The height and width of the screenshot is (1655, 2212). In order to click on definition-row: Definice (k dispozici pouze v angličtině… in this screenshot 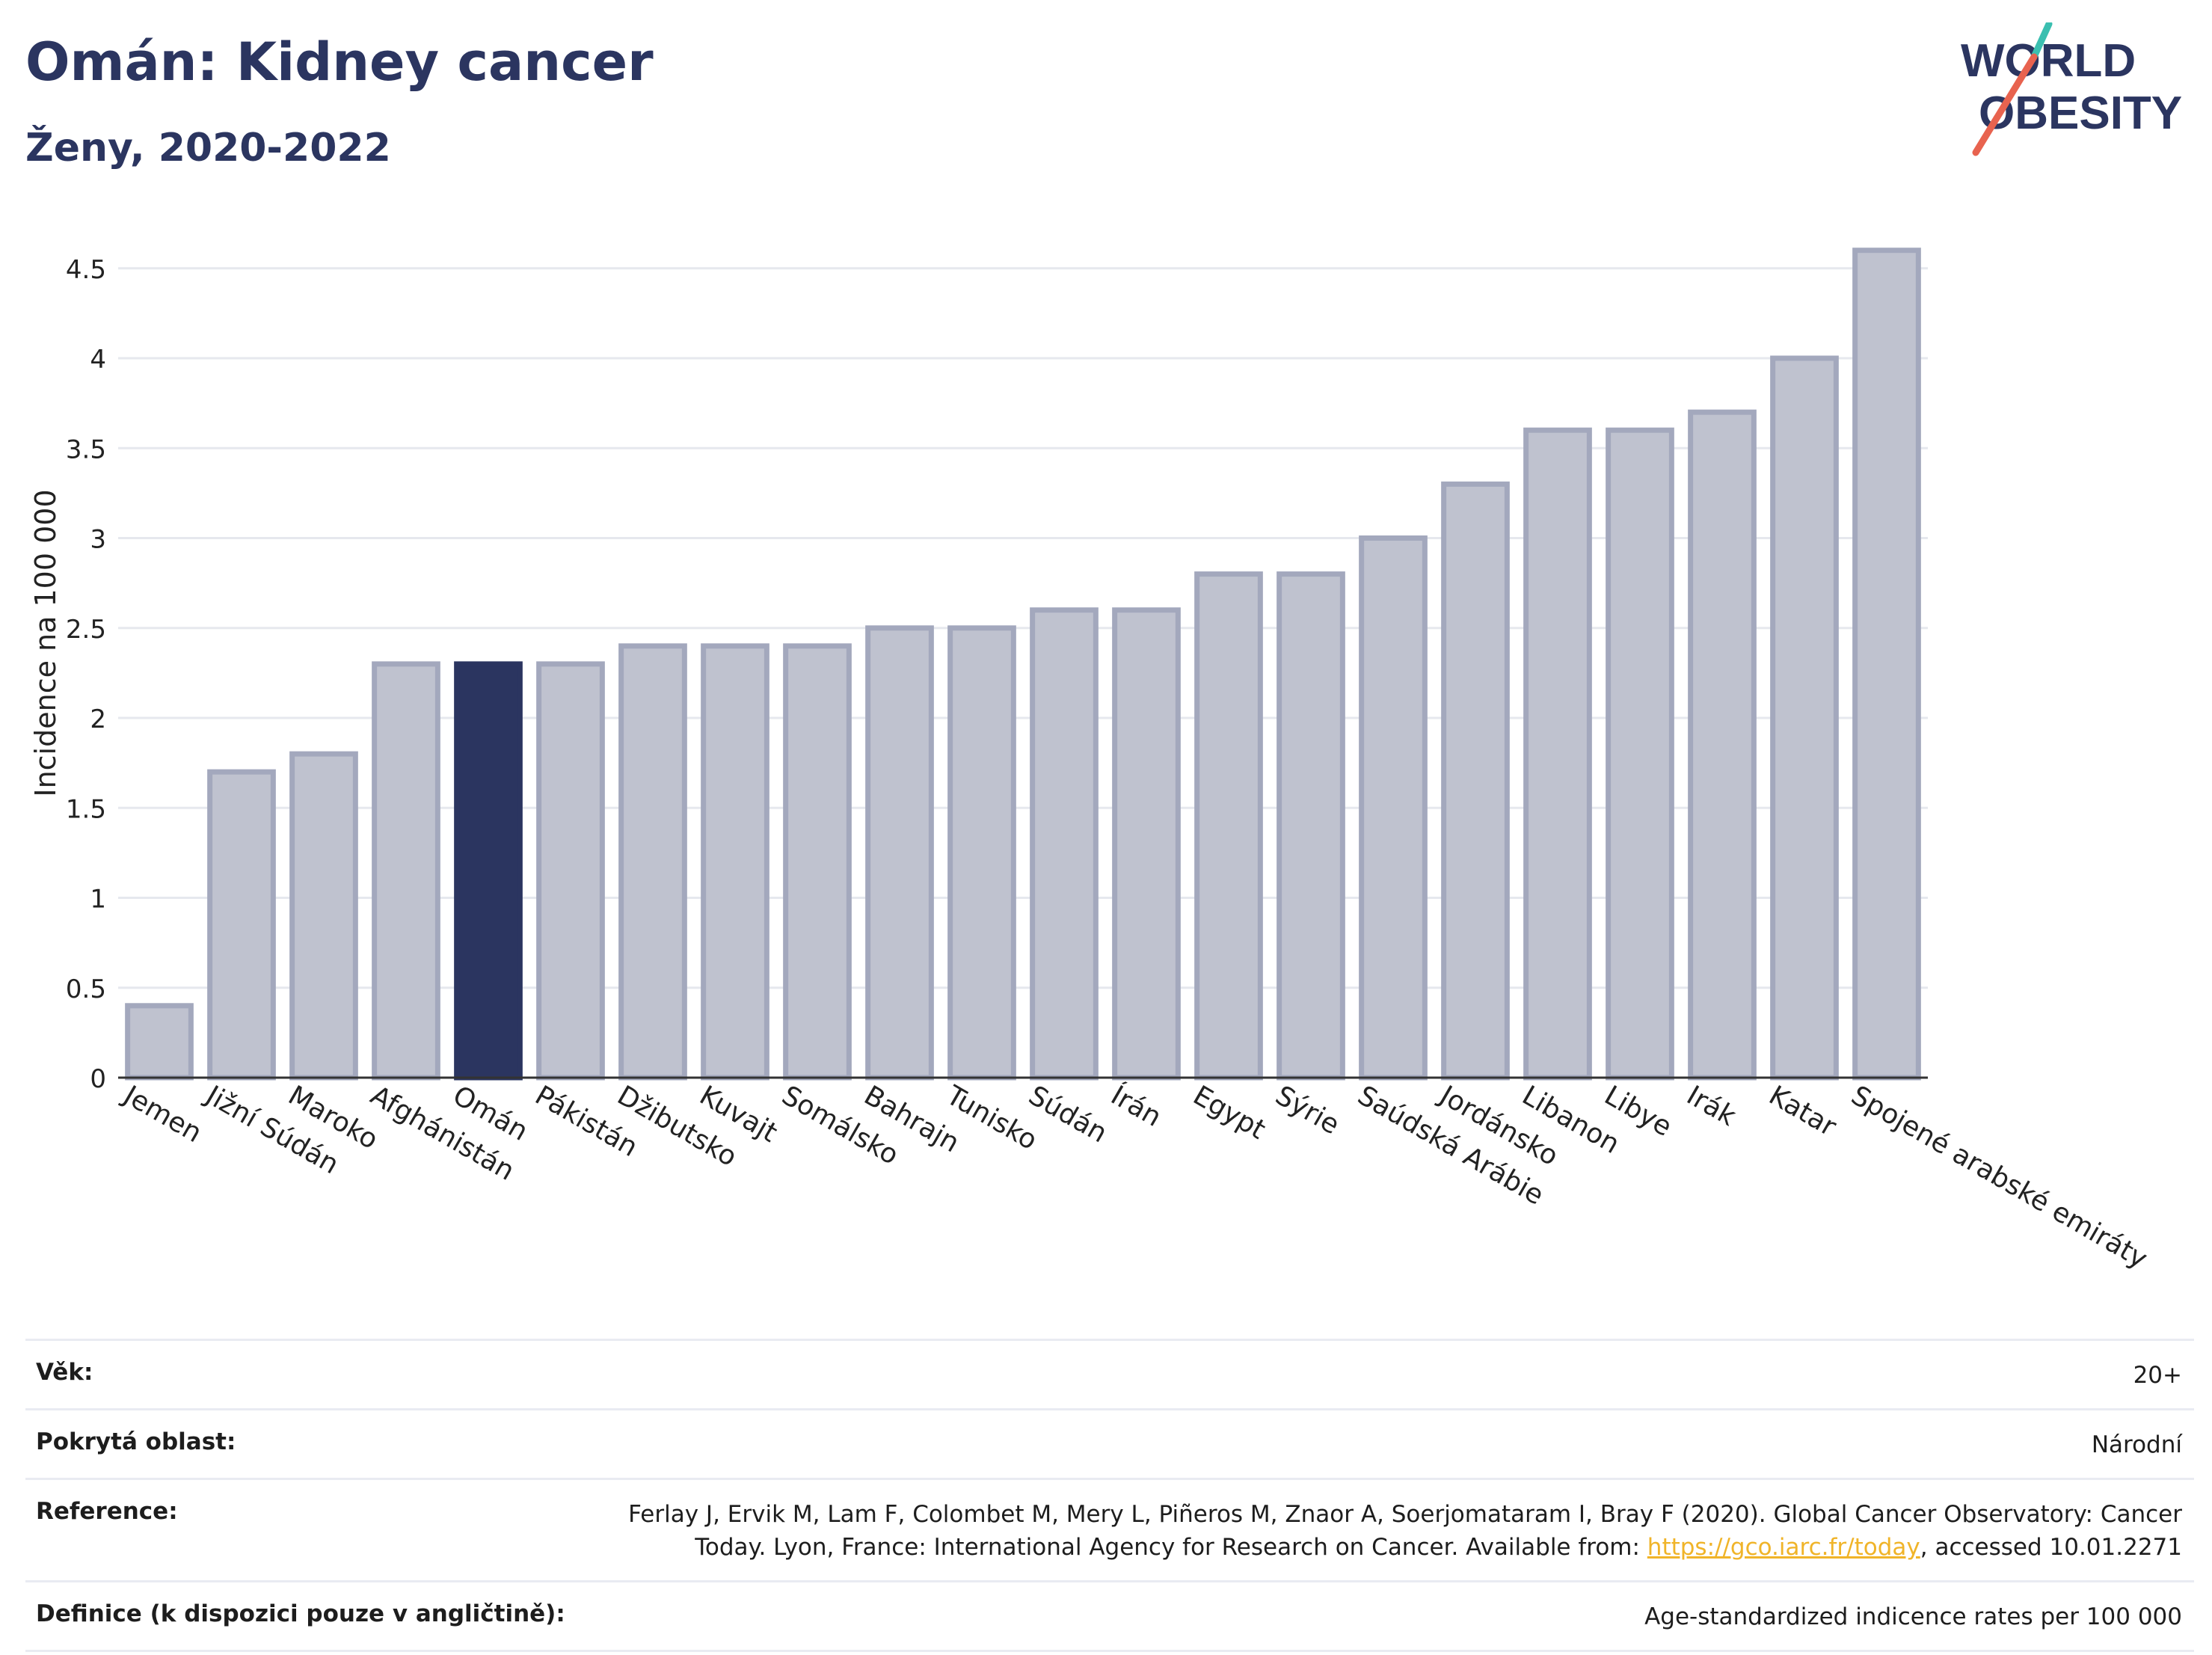, I will do `click(1109, 1616)`.